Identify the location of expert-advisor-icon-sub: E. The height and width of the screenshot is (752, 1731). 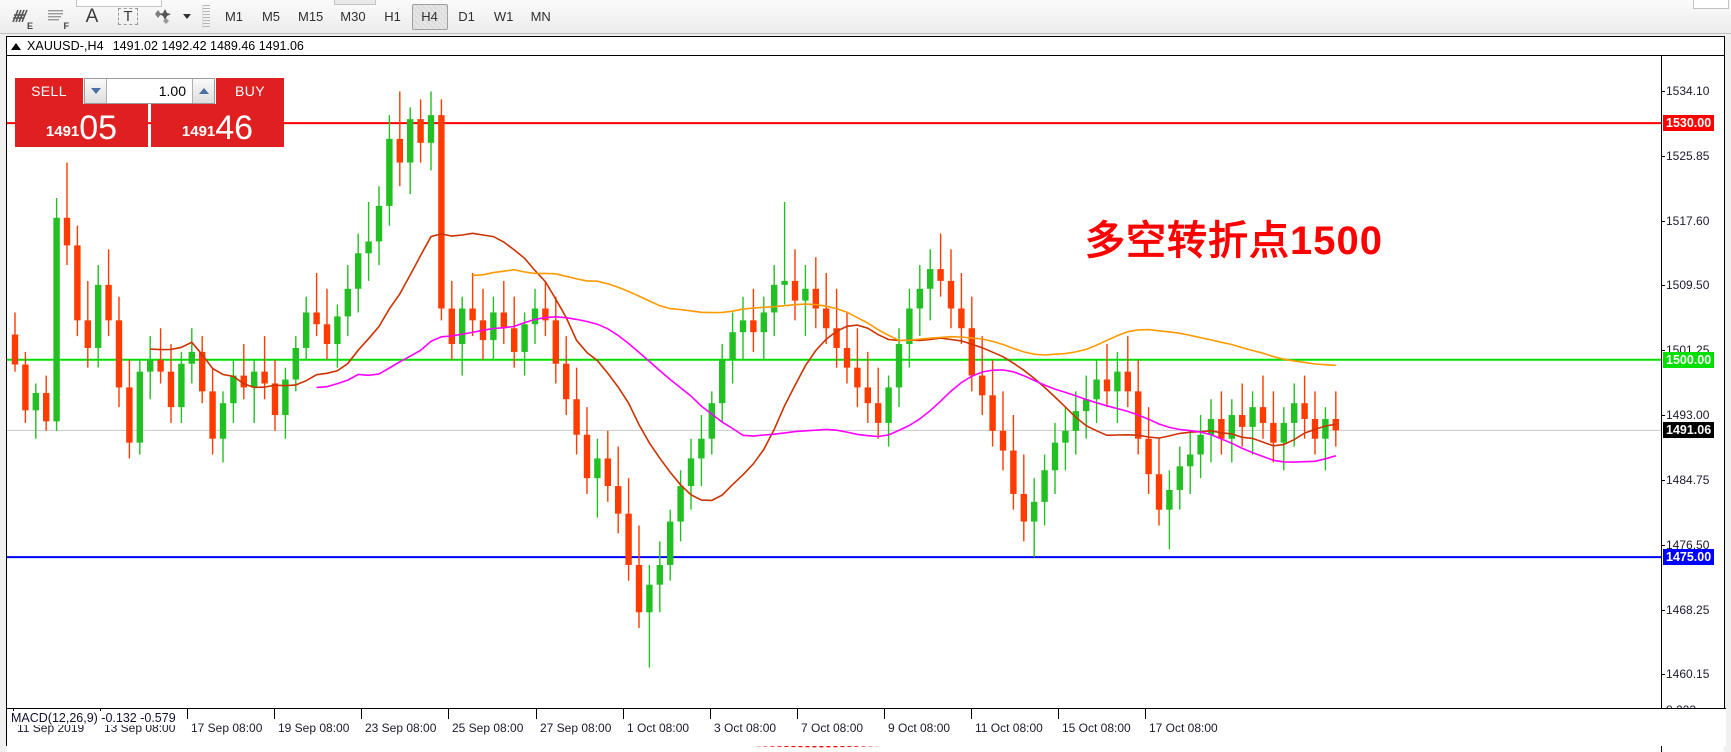
(29, 25).